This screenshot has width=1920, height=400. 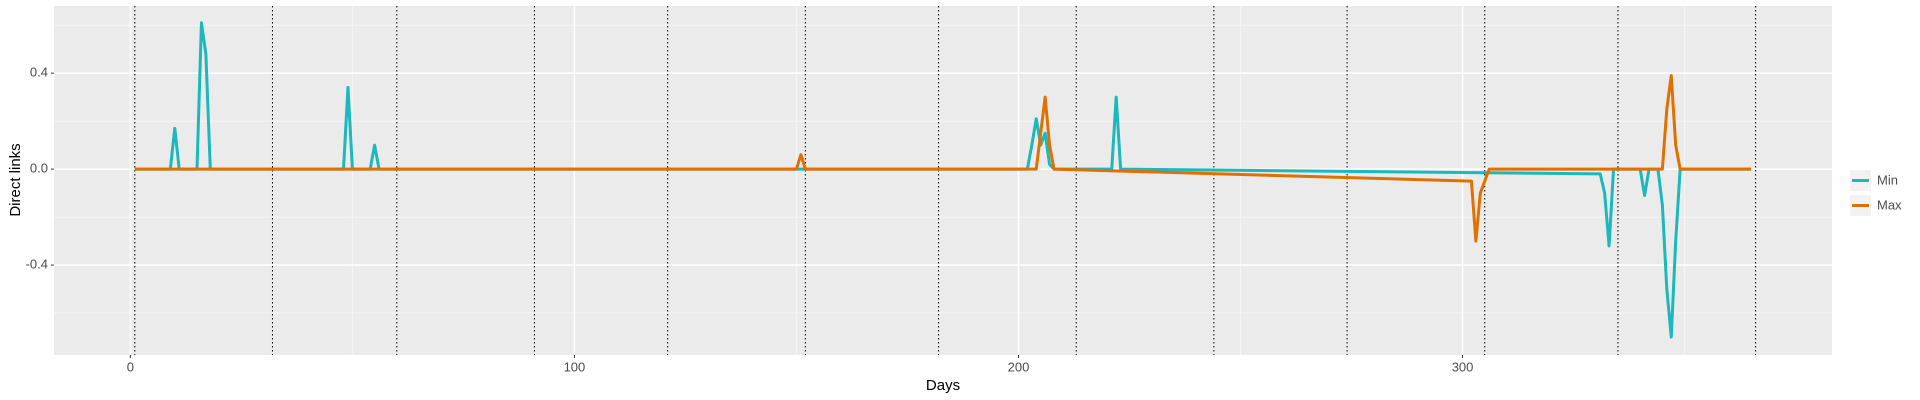 I want to click on legend-label: Min, so click(x=1887, y=179).